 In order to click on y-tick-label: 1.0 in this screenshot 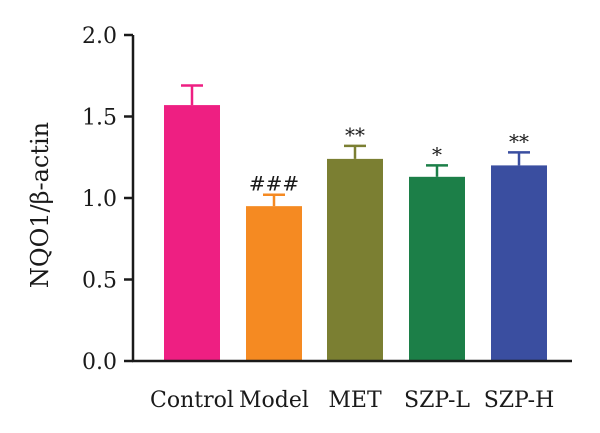, I will do `click(99, 199)`.